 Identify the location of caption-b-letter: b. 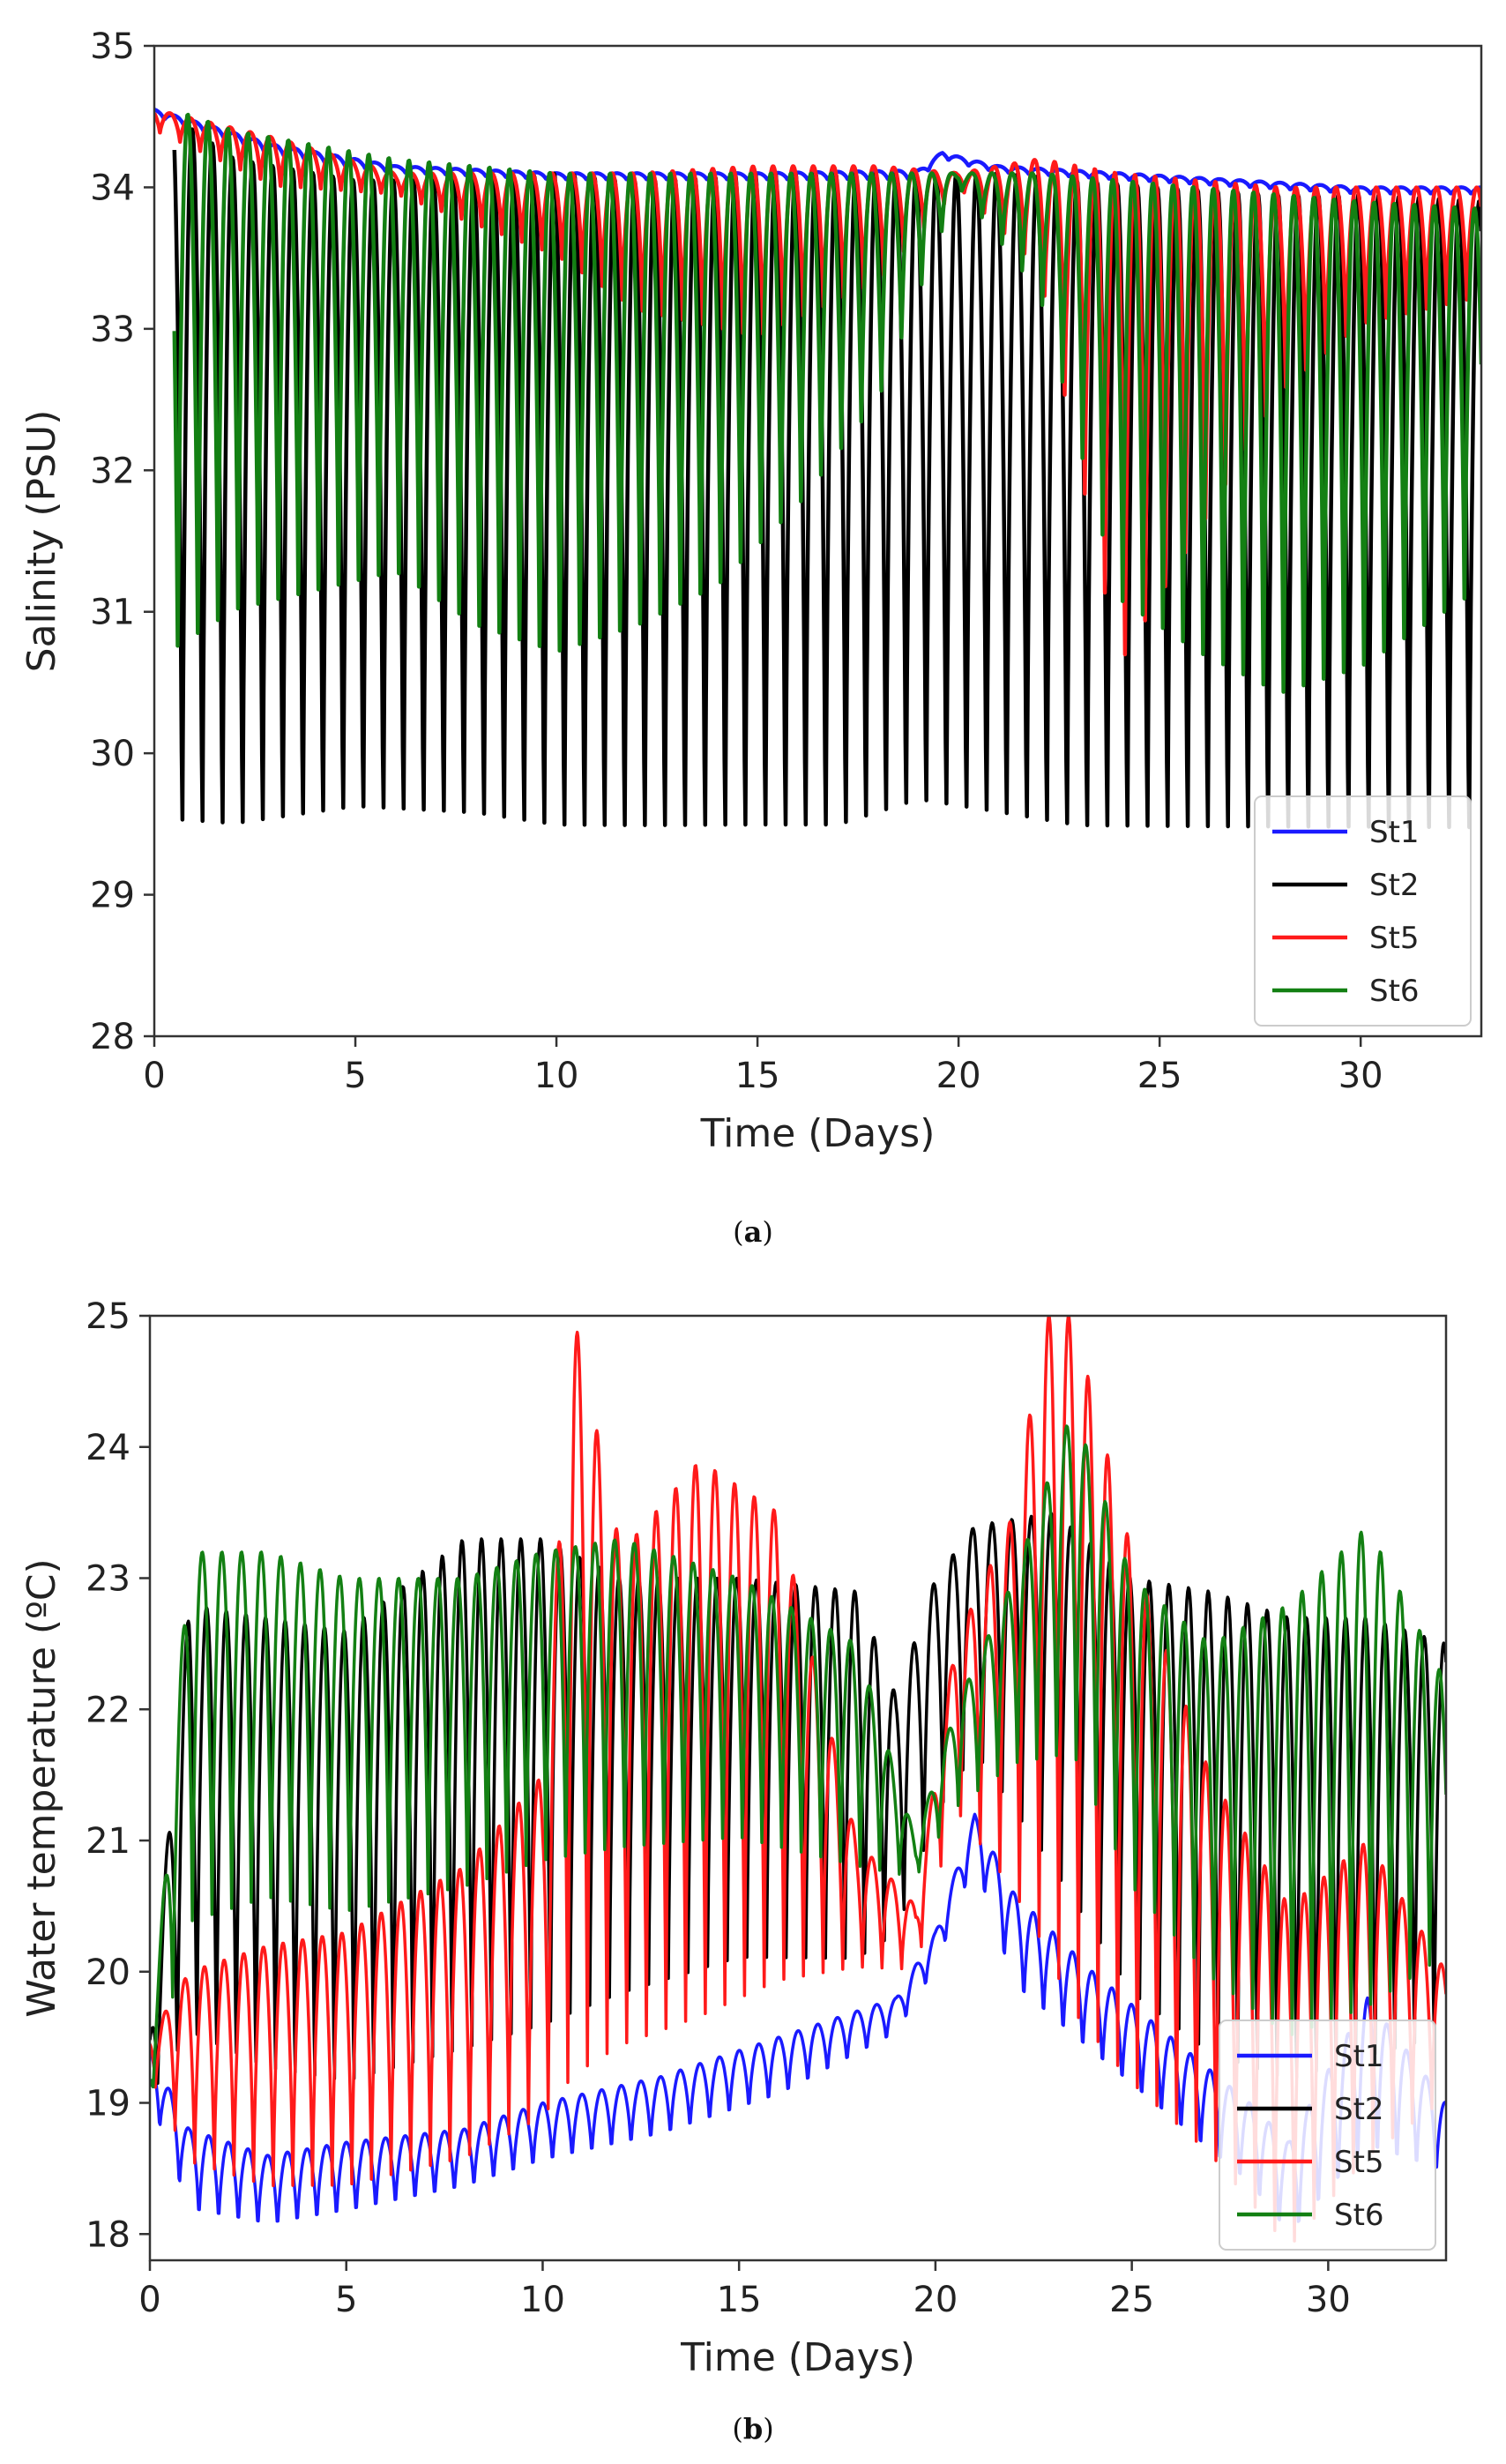
(753, 2428).